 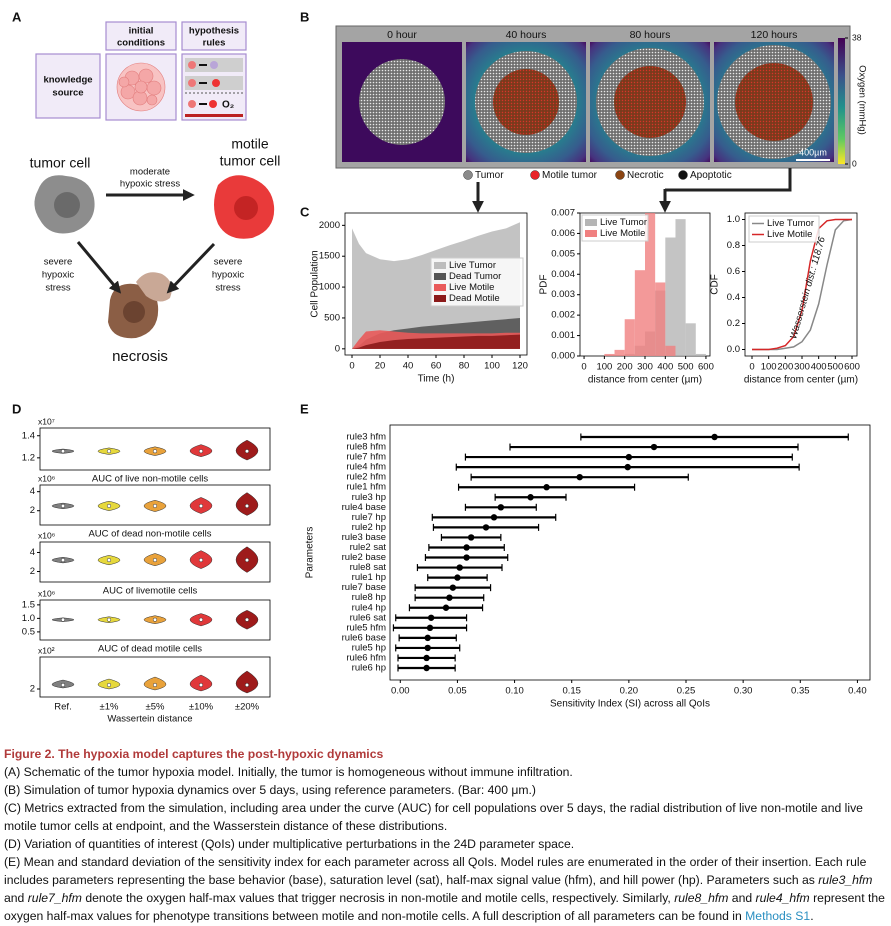 What do you see at coordinates (402, 102) in the screenshot?
I see `tumor-region` at bounding box center [402, 102].